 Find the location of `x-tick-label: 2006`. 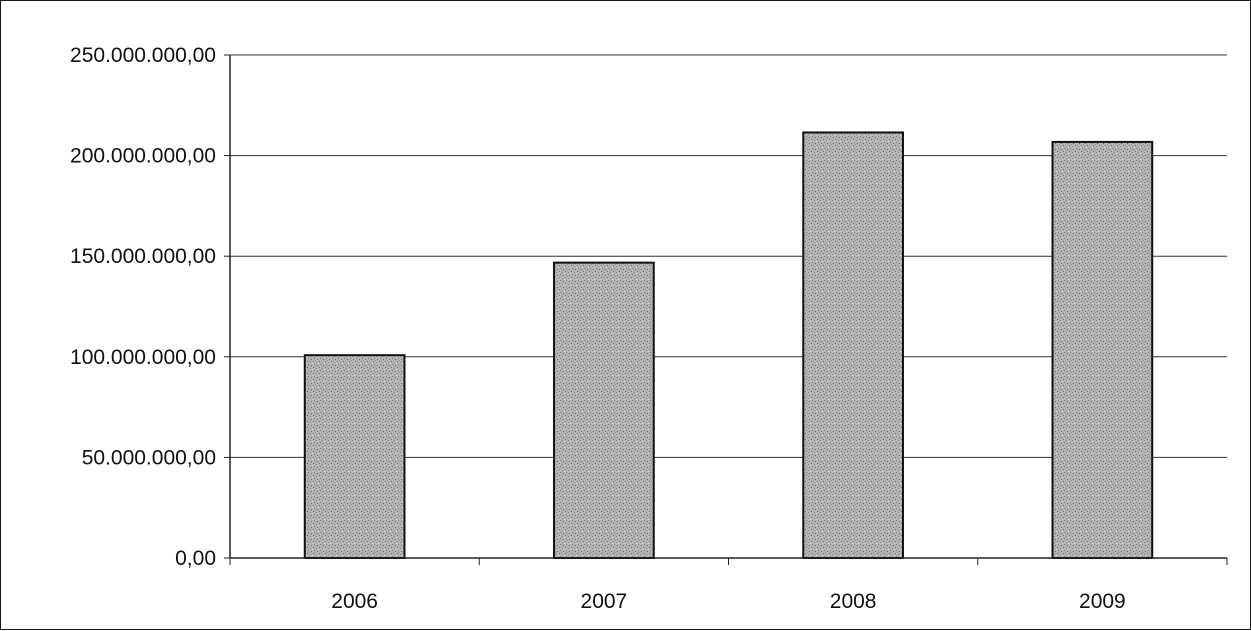

x-tick-label: 2006 is located at coordinates (354, 601).